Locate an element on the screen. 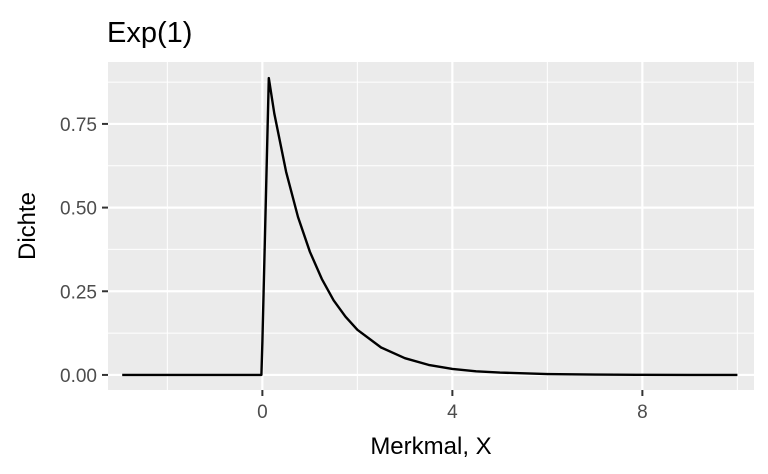 The image size is (768, 474). y-tick-label: 0.25 is located at coordinates (78, 292).